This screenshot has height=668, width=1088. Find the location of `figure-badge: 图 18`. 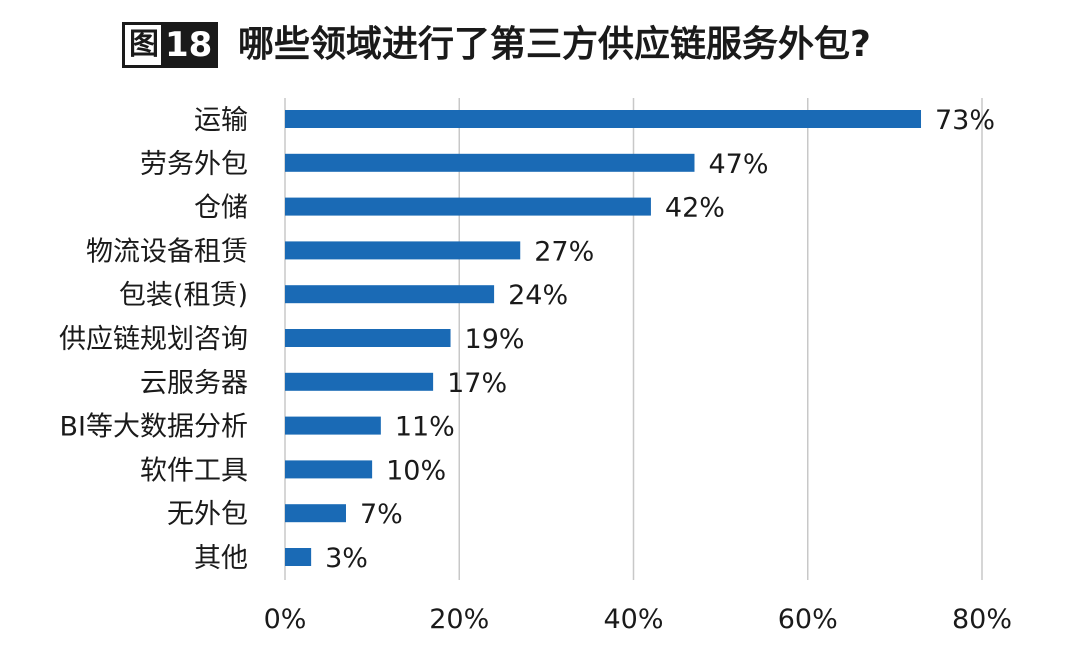

figure-badge: 图 18 is located at coordinates (170, 45).